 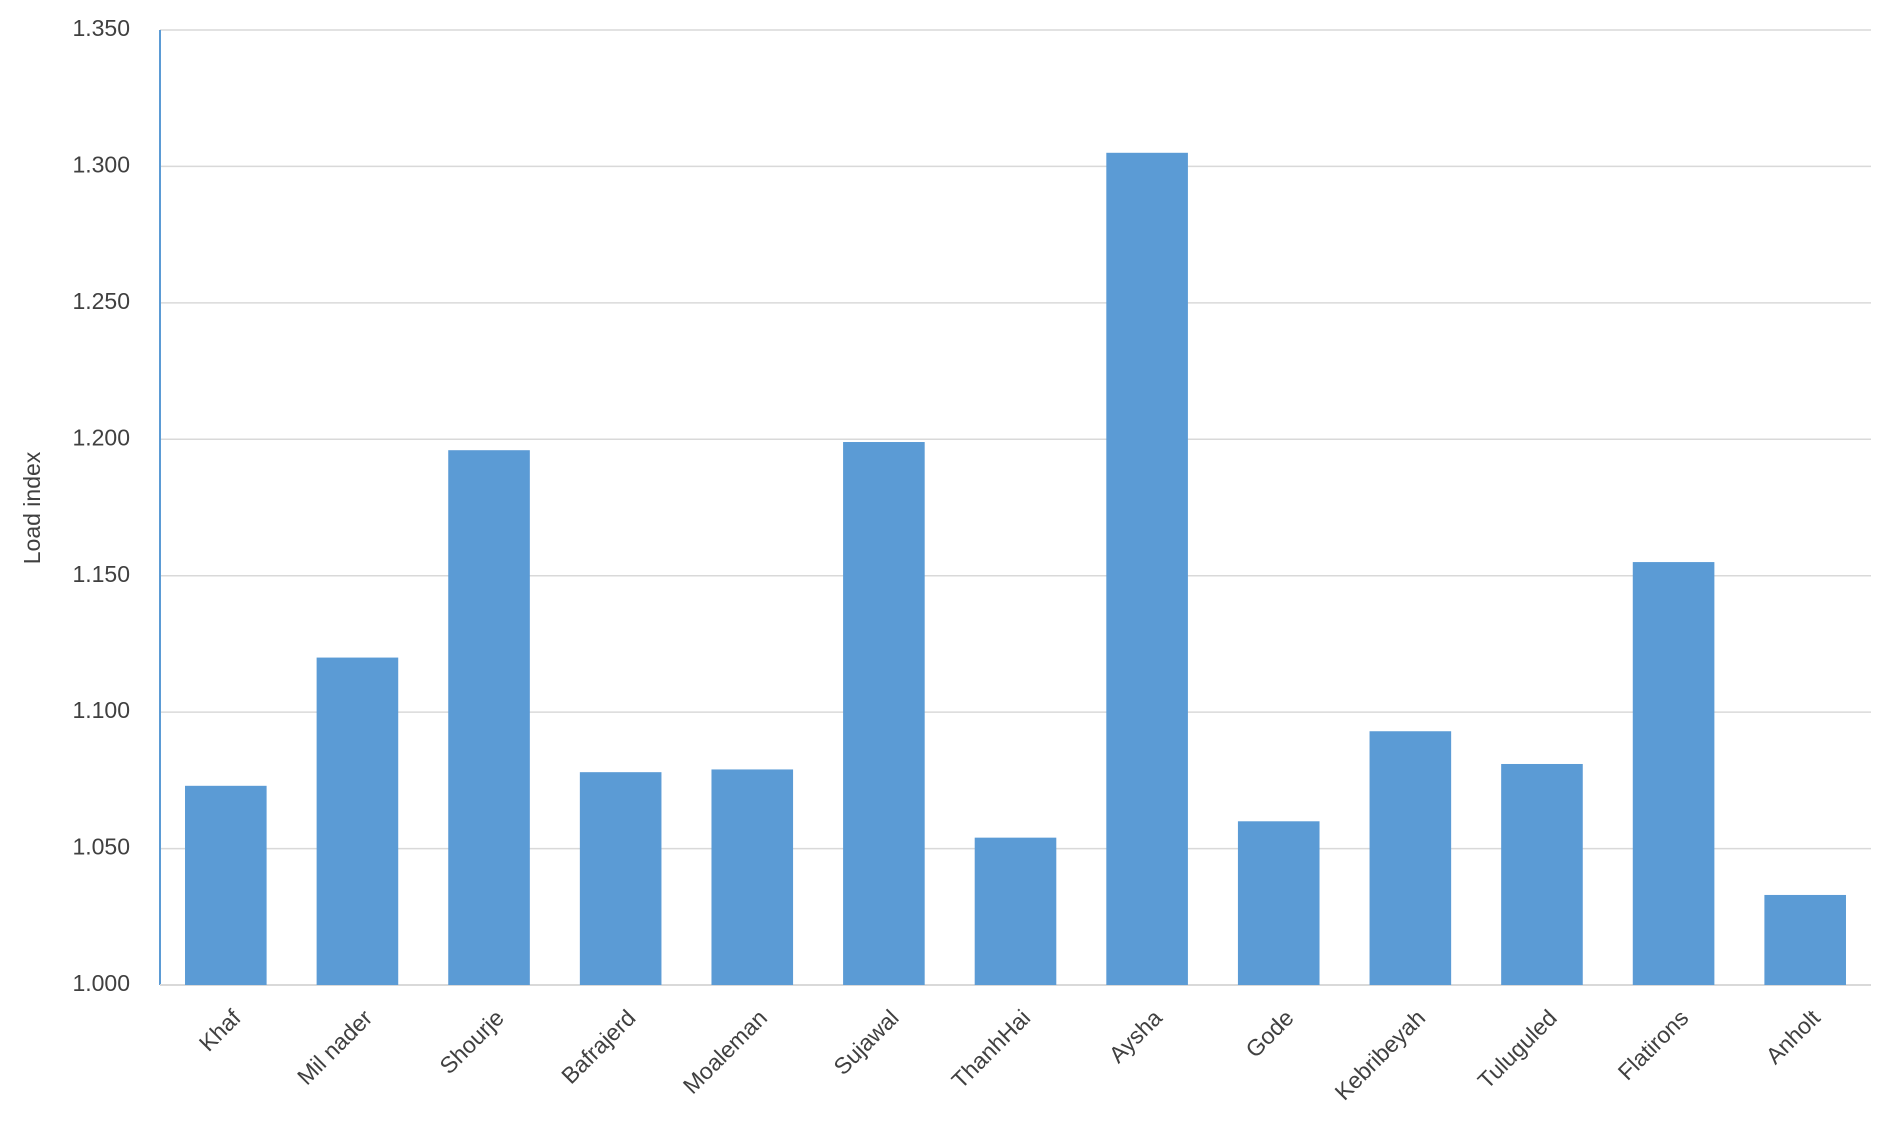 What do you see at coordinates (101, 710) in the screenshot?
I see `y-tick-label: 1.100` at bounding box center [101, 710].